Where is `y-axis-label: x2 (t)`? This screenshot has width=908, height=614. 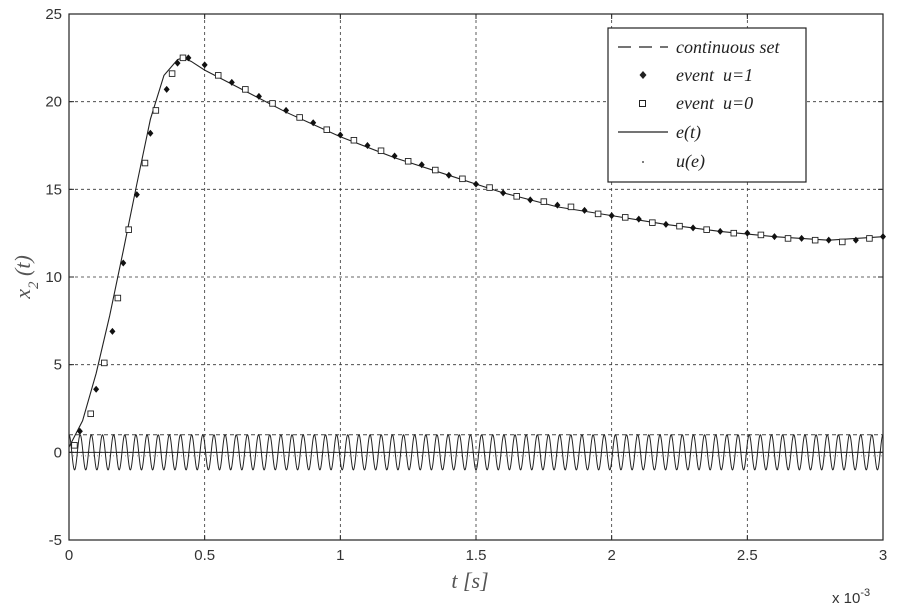
y-axis-label: x2 (t) is located at coordinates (26, 277).